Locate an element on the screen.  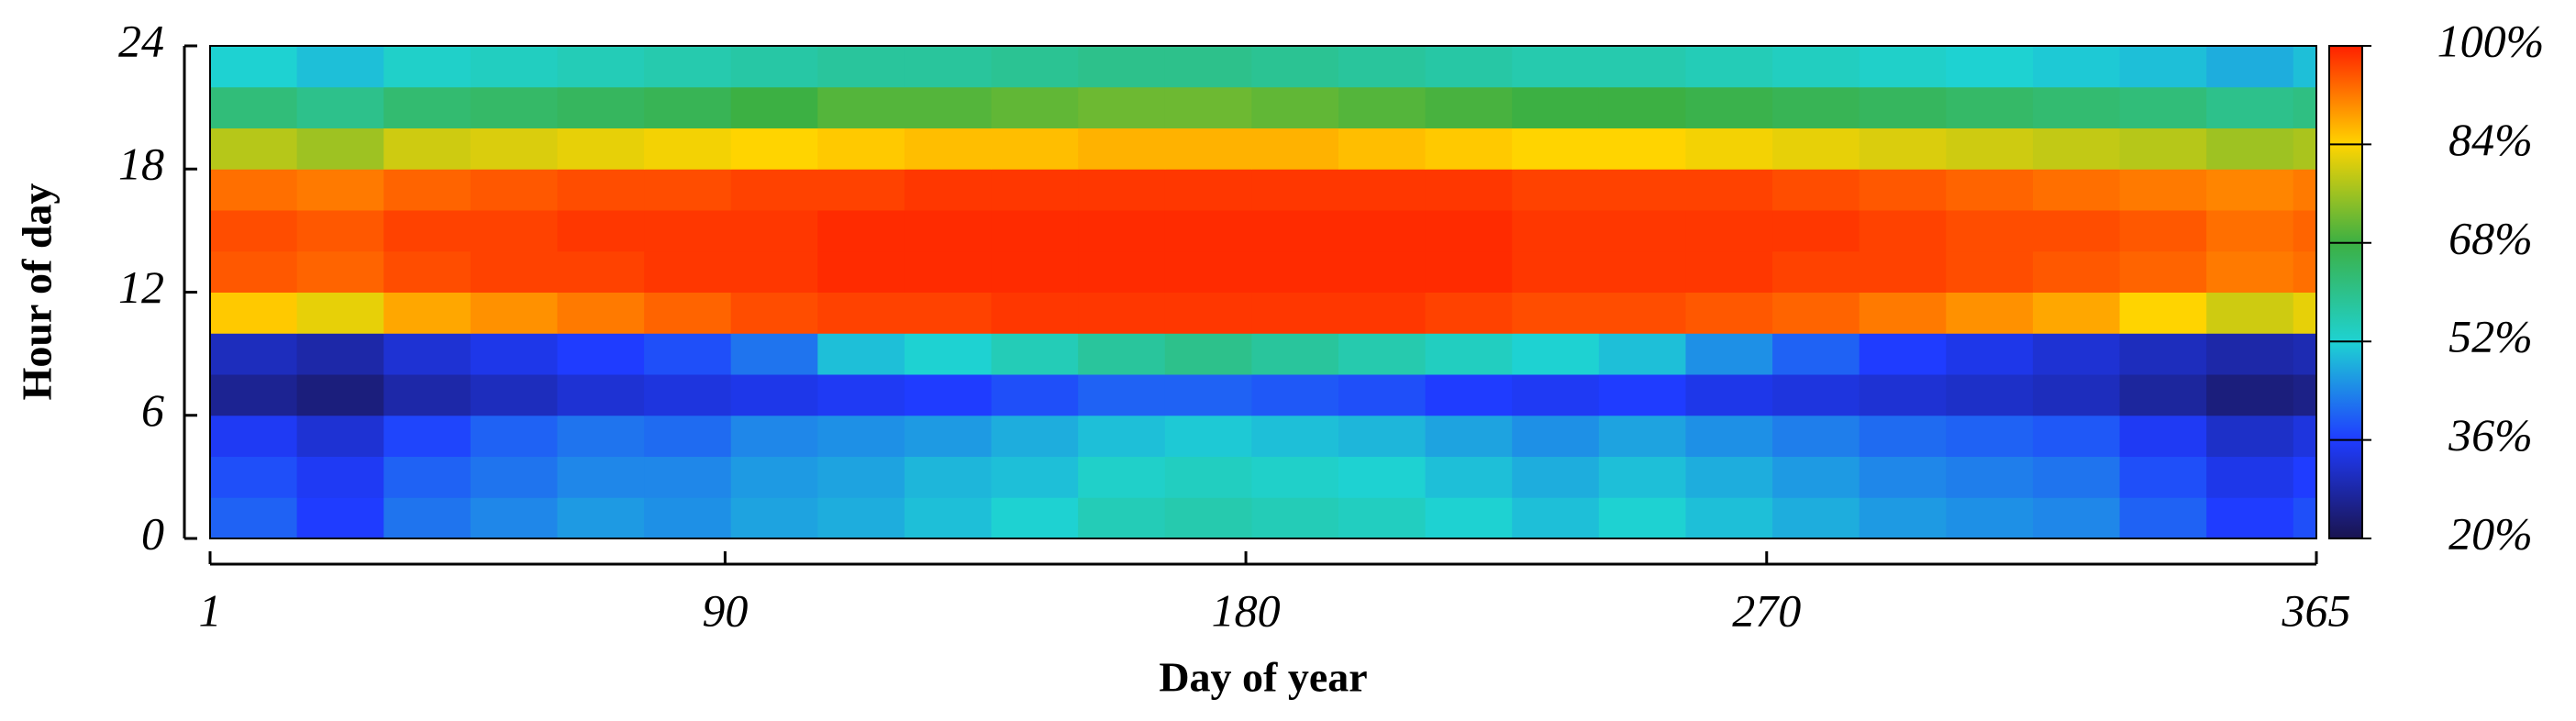
colorbar-tick-label: 52% is located at coordinates (2490, 336).